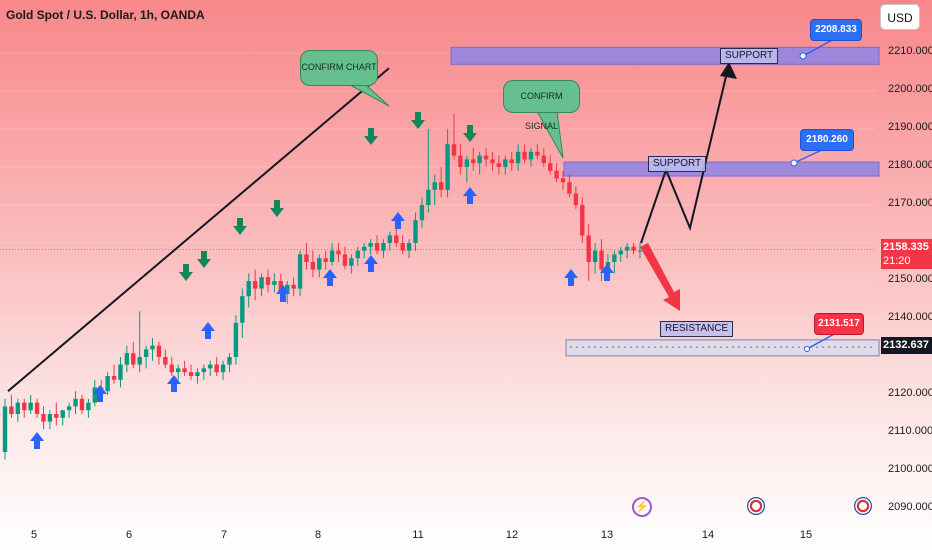  I want to click on resistance-price-tag: 2132.637, so click(906, 345).